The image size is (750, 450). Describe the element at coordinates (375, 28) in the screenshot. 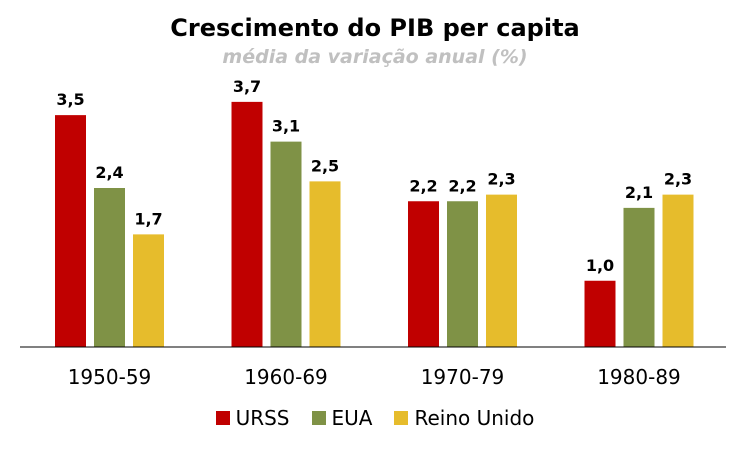

I see `chart-title: Crescimento do PIB per capita` at that location.